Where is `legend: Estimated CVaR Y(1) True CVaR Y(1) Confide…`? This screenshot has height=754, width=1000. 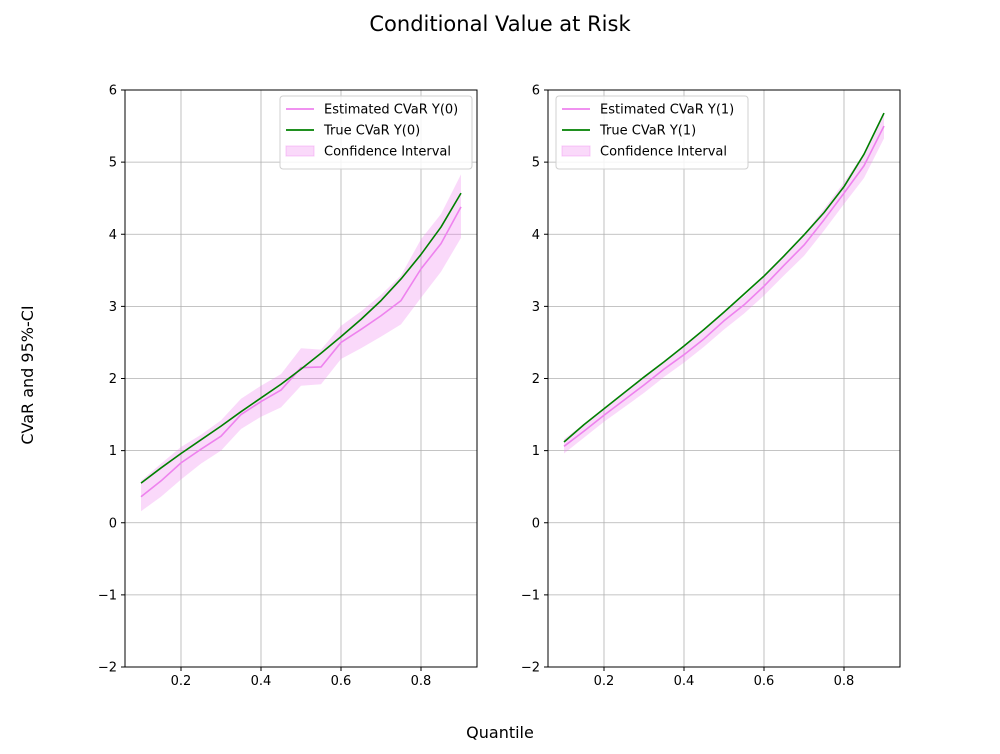 legend: Estimated CVaR Y(1) True CVaR Y(1) Confide… is located at coordinates (652, 132).